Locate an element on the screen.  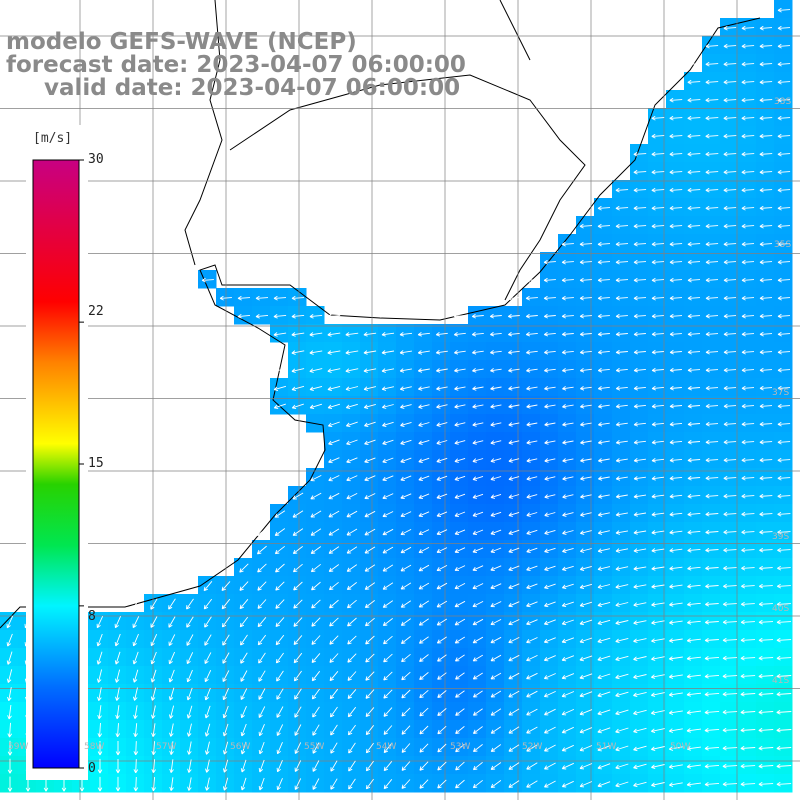
lon-label: 51W is located at coordinates (606, 747).